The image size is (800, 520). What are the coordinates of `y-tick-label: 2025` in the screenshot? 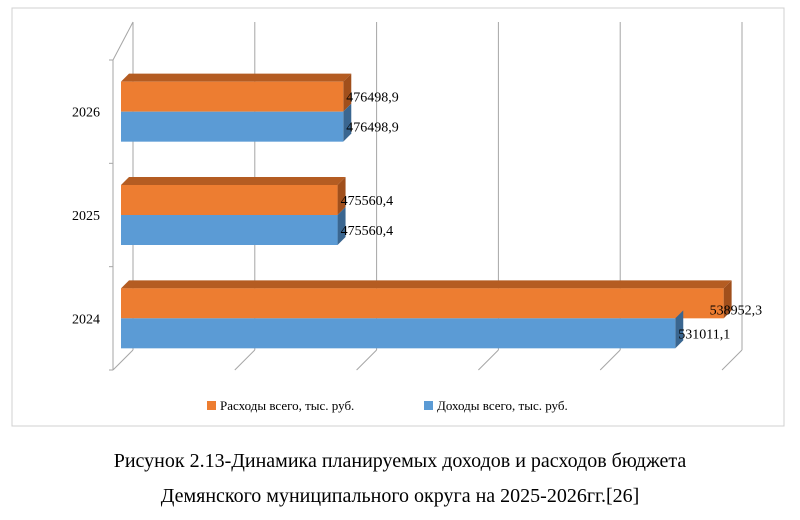 It's located at (86, 216).